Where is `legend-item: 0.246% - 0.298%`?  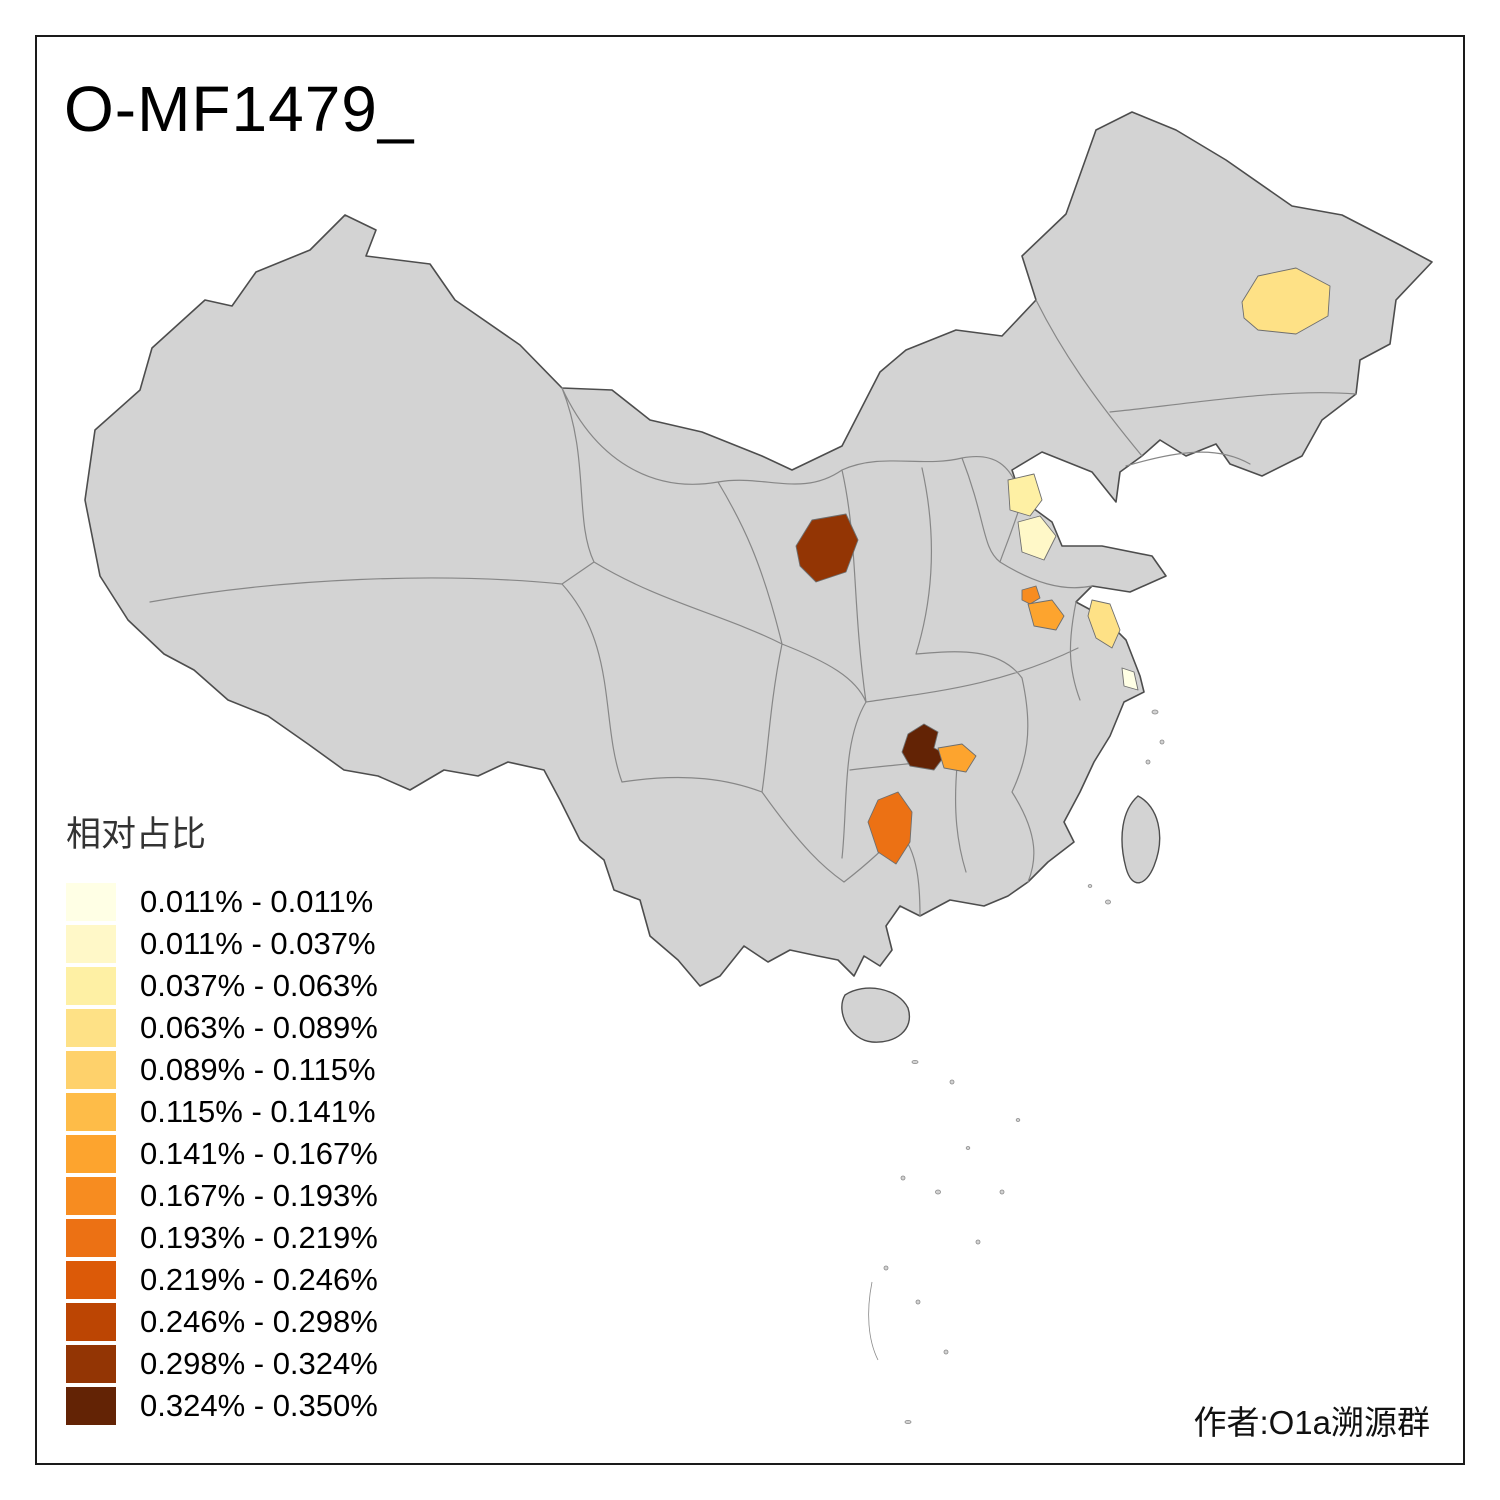
legend-item: 0.246% - 0.298% is located at coordinates (222, 1322).